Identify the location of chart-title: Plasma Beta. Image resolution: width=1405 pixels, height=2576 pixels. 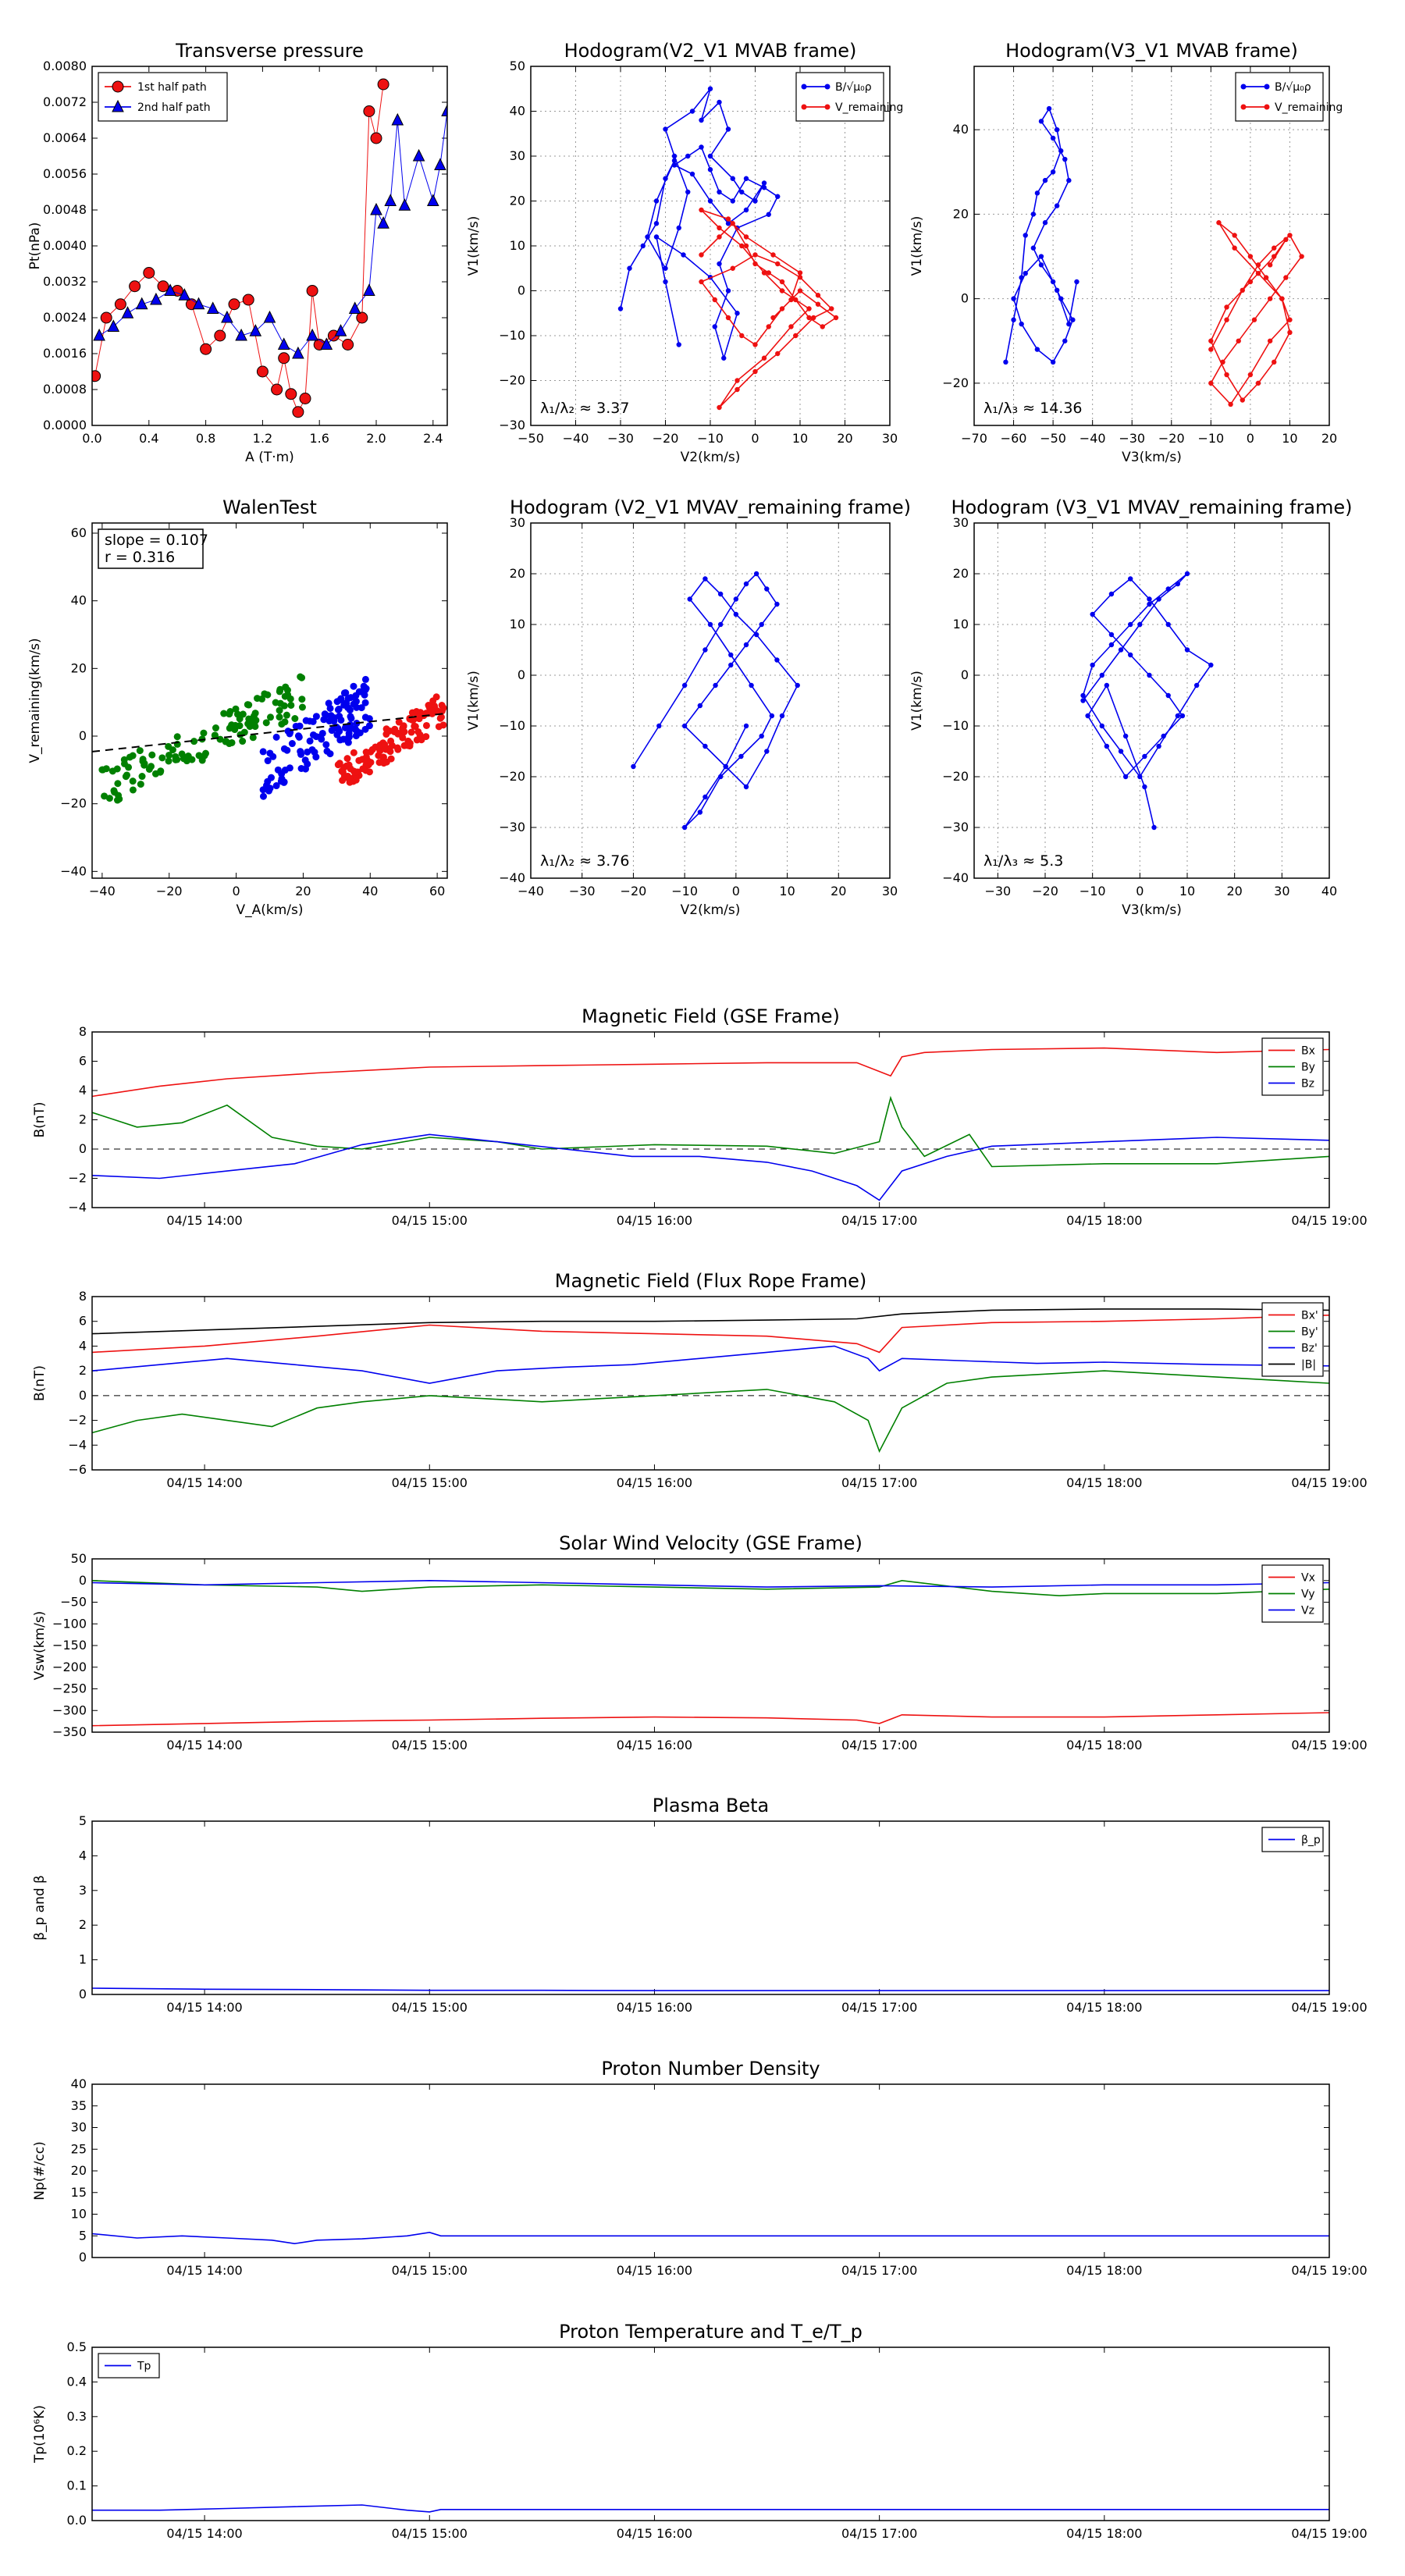
(711, 1805).